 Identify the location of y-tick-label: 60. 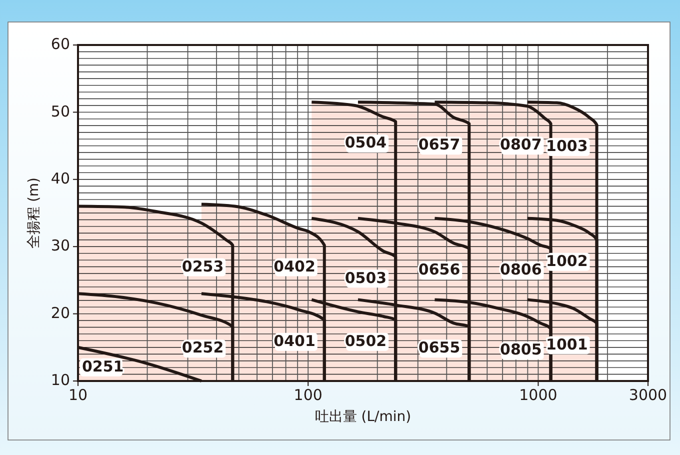
(60, 44).